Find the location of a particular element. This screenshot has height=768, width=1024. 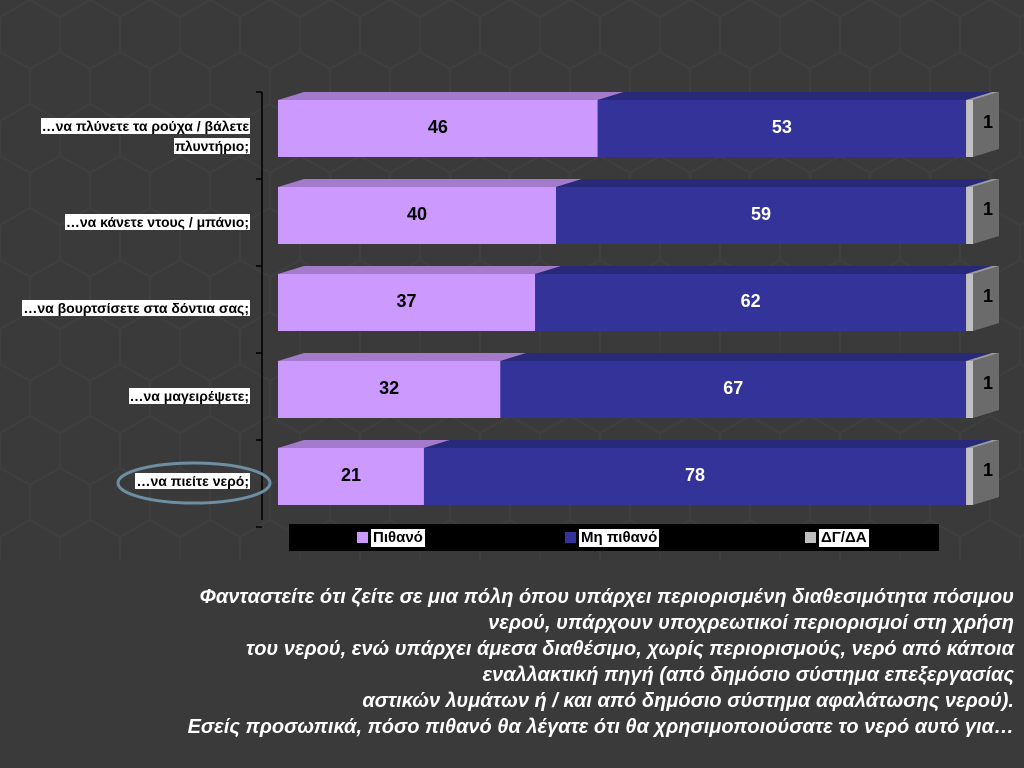

data-label: 46 is located at coordinates (438, 127).